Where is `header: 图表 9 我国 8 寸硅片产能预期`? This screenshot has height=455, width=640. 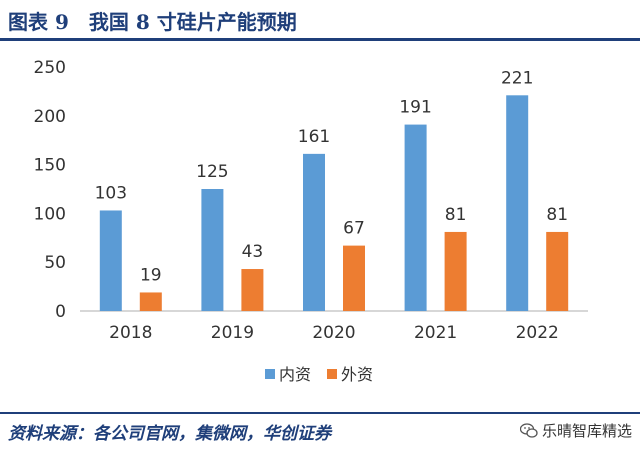 header: 图表 9 我国 8 寸硅片产能预期 is located at coordinates (320, 20).